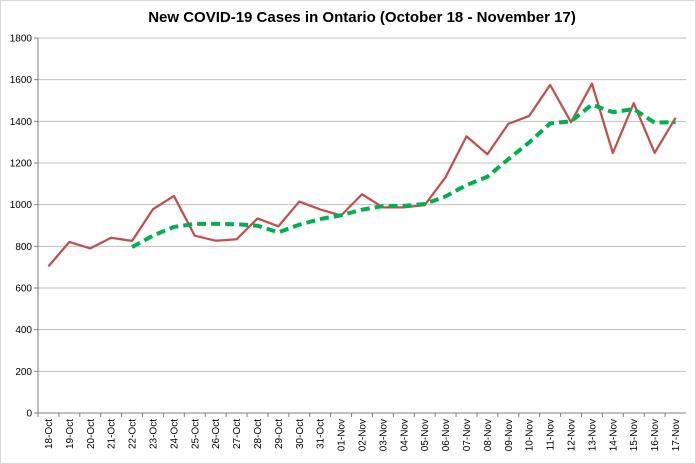 The height and width of the screenshot is (464, 696). I want to click on x-tick-label: 28-Oct, so click(258, 434).